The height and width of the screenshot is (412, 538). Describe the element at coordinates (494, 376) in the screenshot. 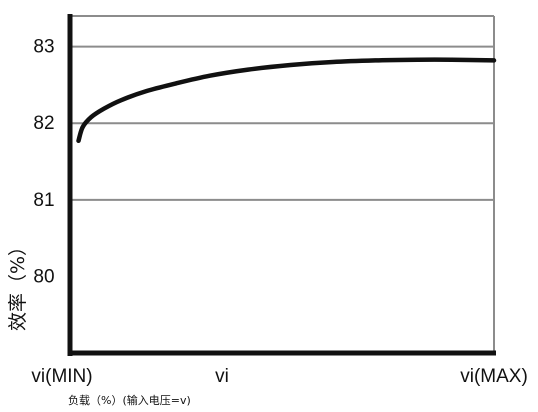

I see `x-tick-label-2: vi(MAX)` at that location.